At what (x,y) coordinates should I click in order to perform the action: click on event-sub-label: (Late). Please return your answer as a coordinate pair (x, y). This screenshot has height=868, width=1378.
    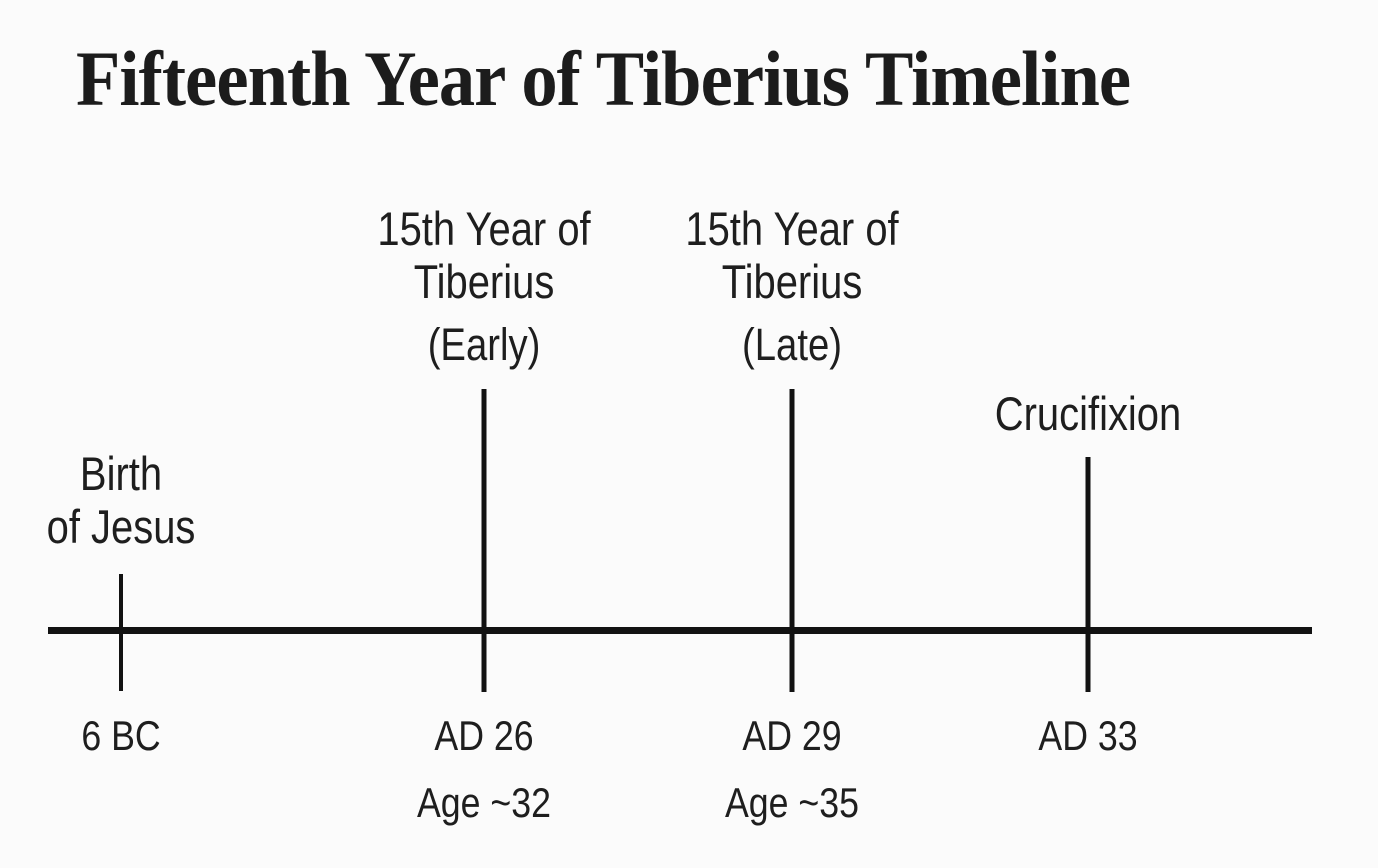
    Looking at the image, I should click on (792, 344).